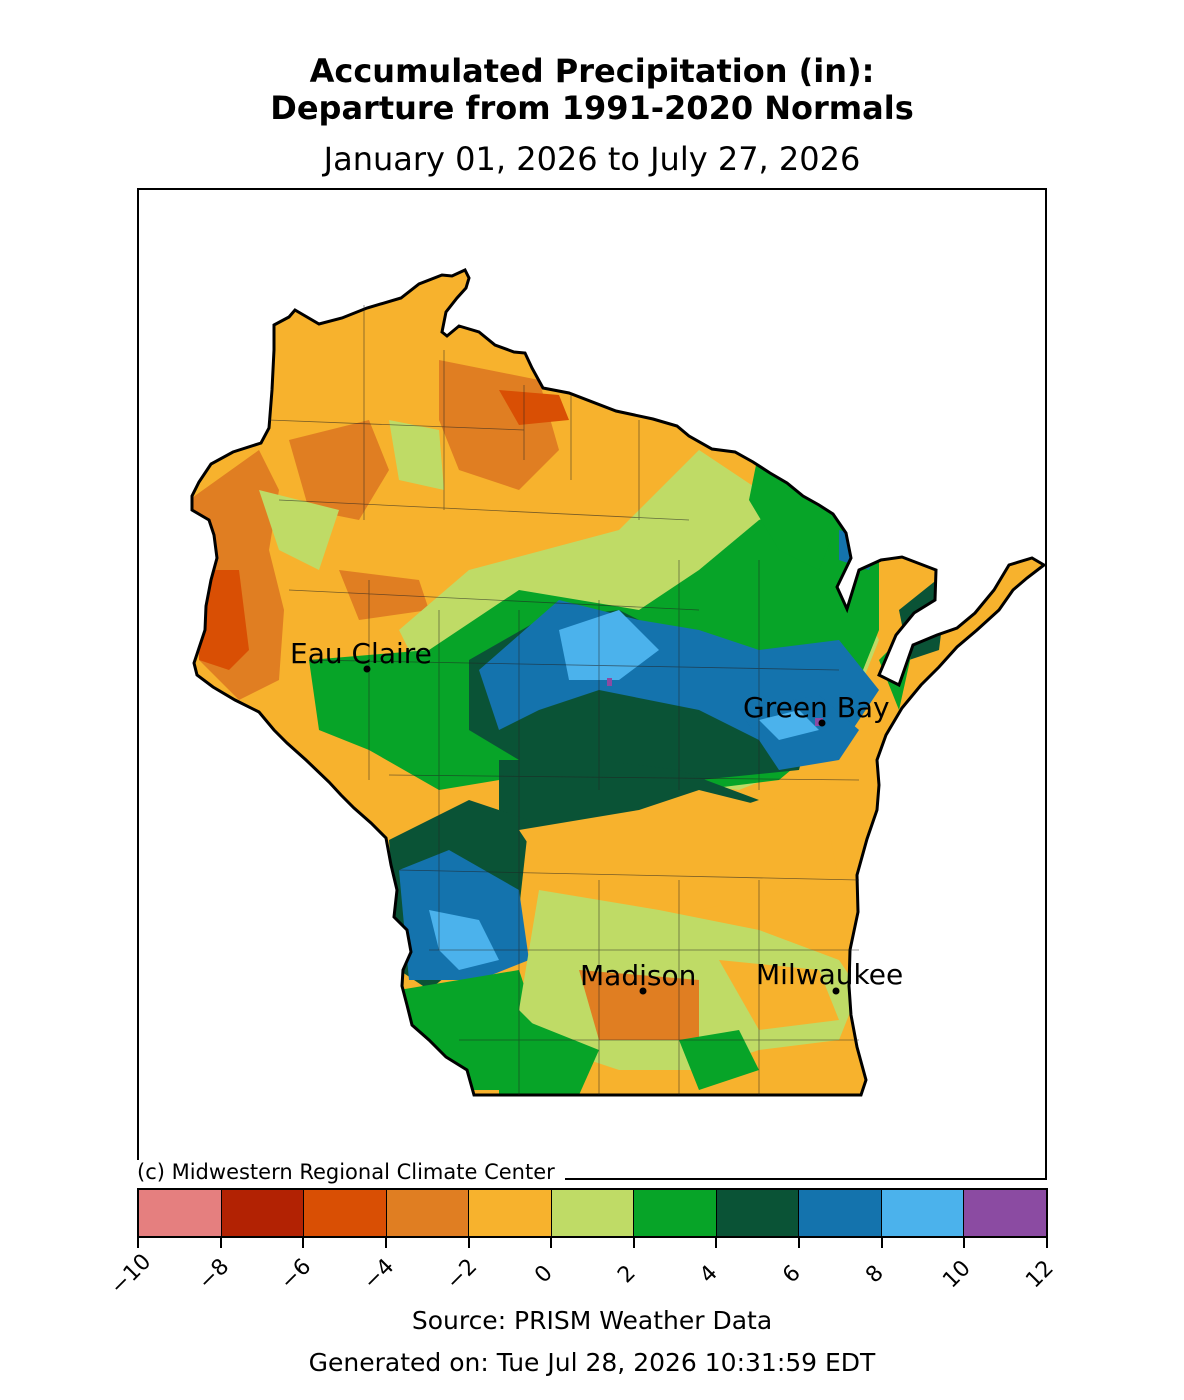 This screenshot has height=1400, width=1184. Describe the element at coordinates (829, 974) in the screenshot. I see `milwaukee-label: Milwaukee` at that location.